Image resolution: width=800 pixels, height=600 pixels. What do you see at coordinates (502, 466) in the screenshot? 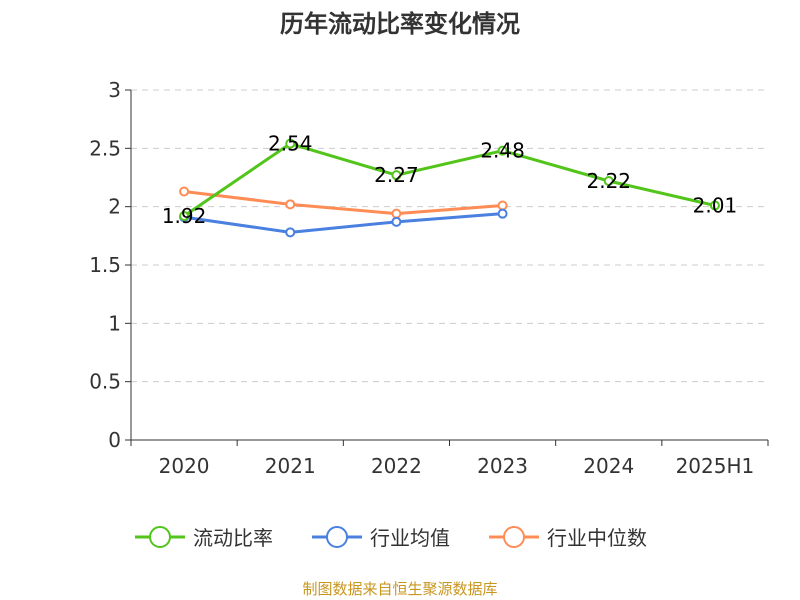
I see `x-tick-label: 2023` at bounding box center [502, 466].